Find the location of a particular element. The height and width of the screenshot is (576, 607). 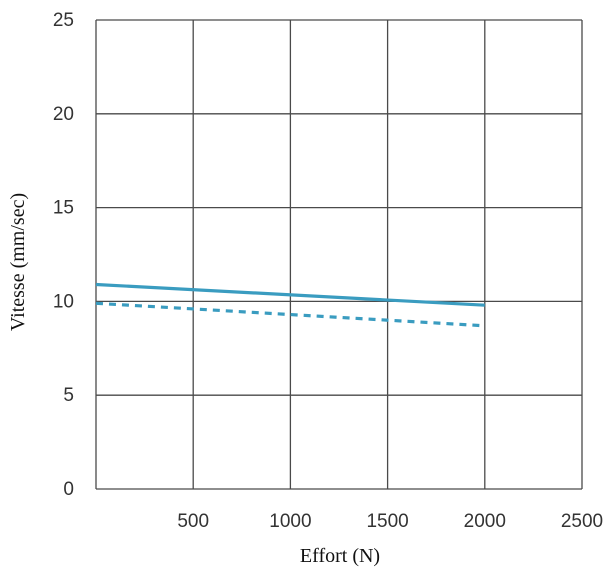

x-tick-label-2500: 2500 is located at coordinates (582, 521).